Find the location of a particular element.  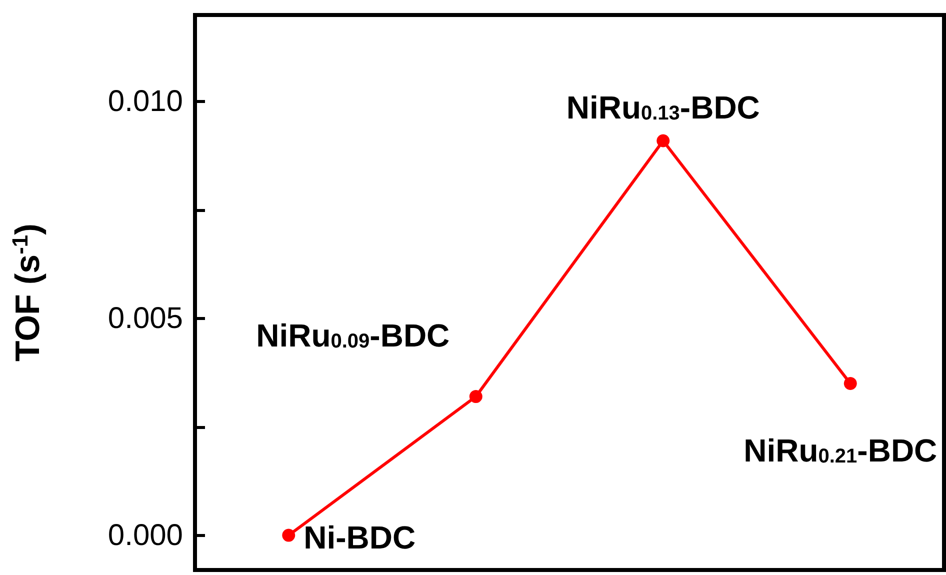

annotation: NiRu0.09-BDC is located at coordinates (353, 336).